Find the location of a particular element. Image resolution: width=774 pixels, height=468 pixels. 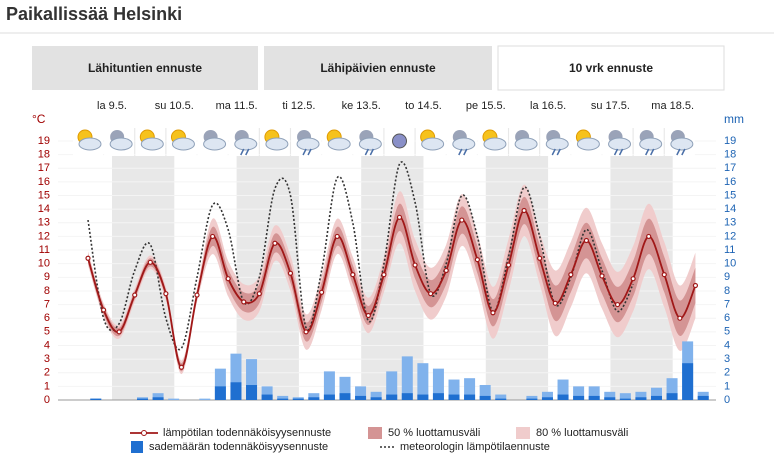

y-tick-label: 13 is located at coordinates (44, 223).